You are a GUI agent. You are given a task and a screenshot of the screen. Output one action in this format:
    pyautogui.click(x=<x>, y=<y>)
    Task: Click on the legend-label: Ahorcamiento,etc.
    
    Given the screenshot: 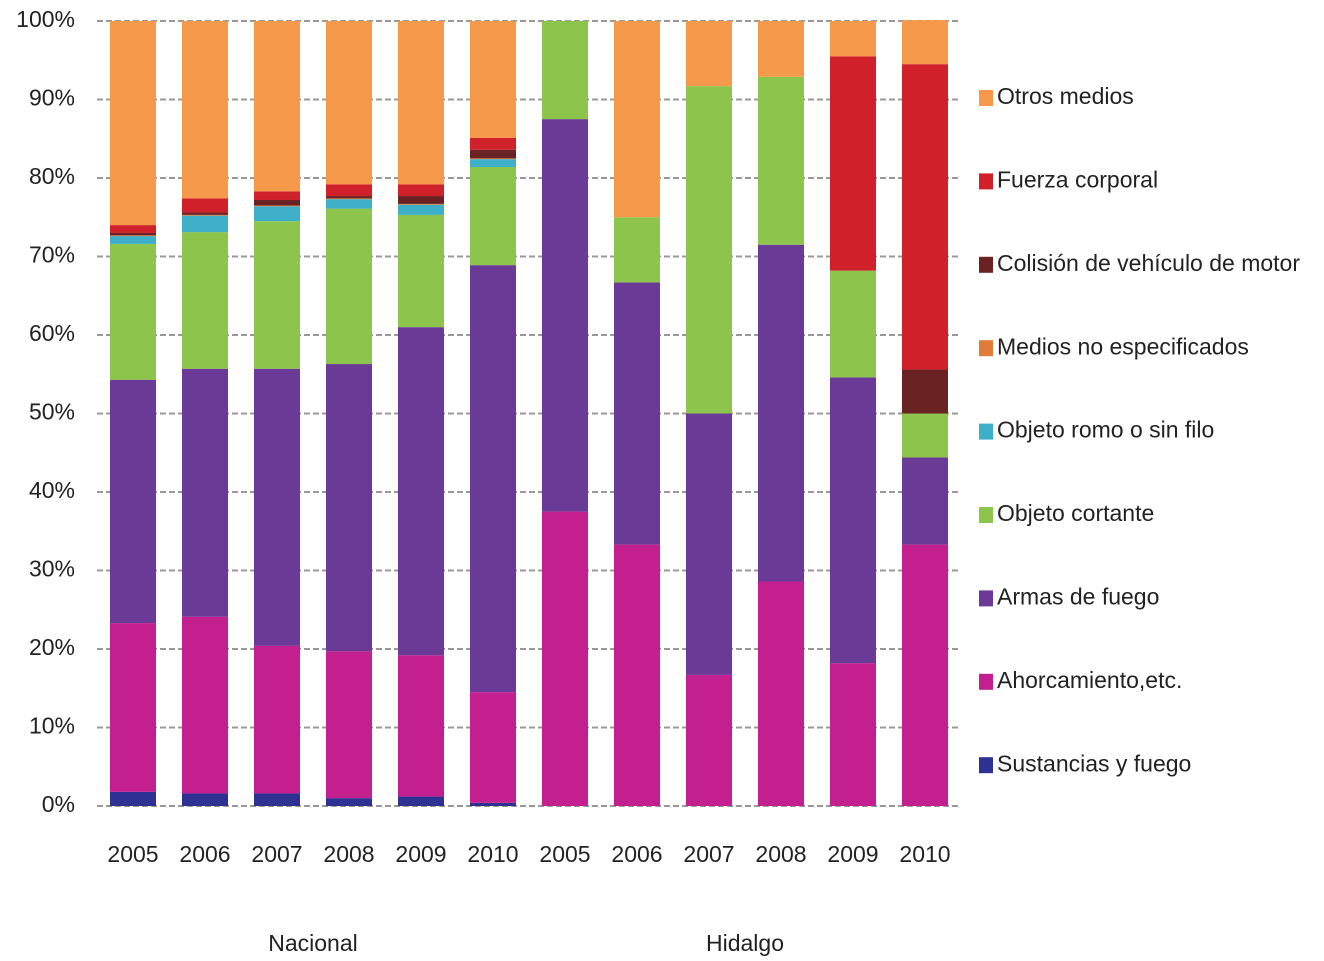 What is the action you would take?
    pyautogui.click(x=1089, y=680)
    